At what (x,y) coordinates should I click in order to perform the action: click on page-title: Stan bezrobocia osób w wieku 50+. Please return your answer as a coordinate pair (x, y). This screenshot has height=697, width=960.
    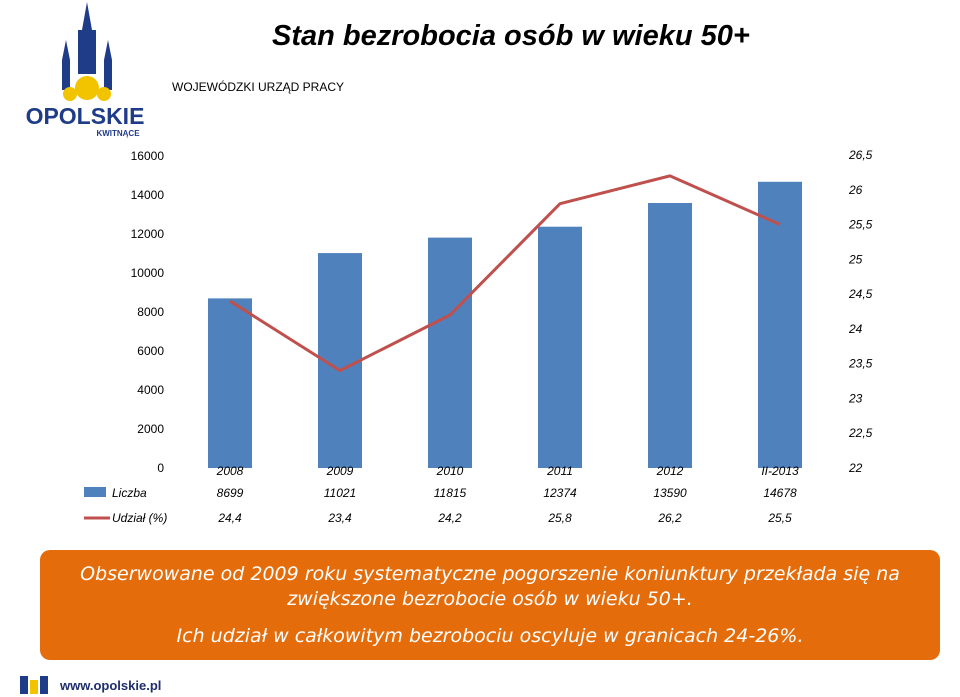
    Looking at the image, I should click on (511, 36).